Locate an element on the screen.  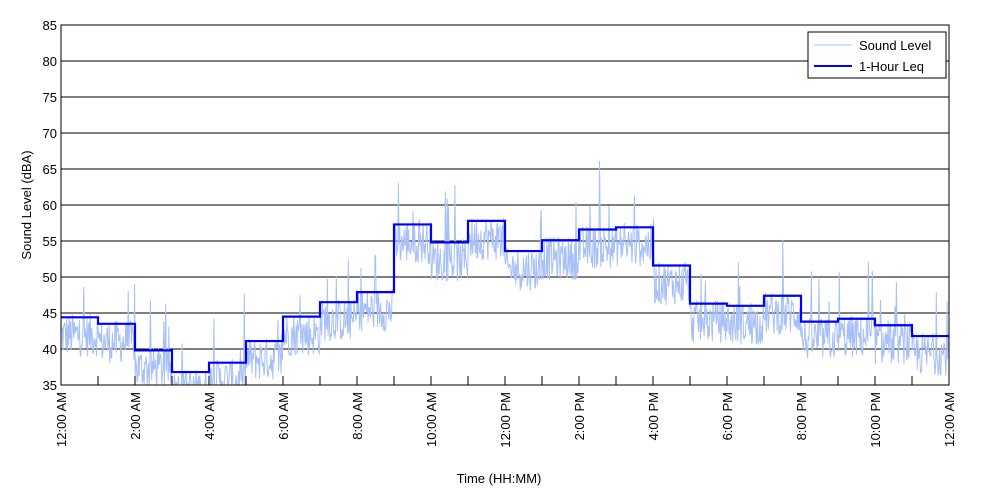
y-tick-label: 65 is located at coordinates (50, 169).